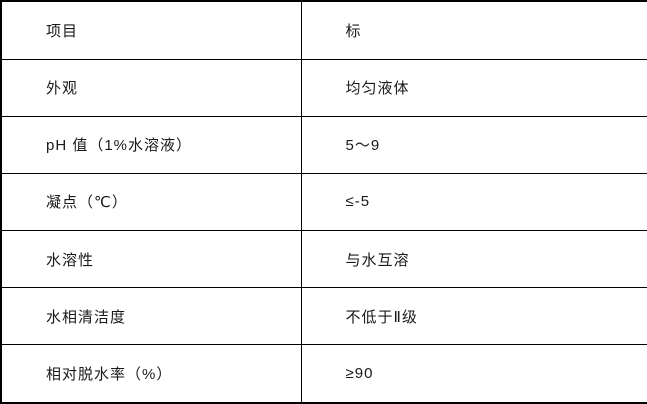 The width and height of the screenshot is (647, 404). I want to click on cell-item: pH 值（1%水溶液）, so click(151, 144).